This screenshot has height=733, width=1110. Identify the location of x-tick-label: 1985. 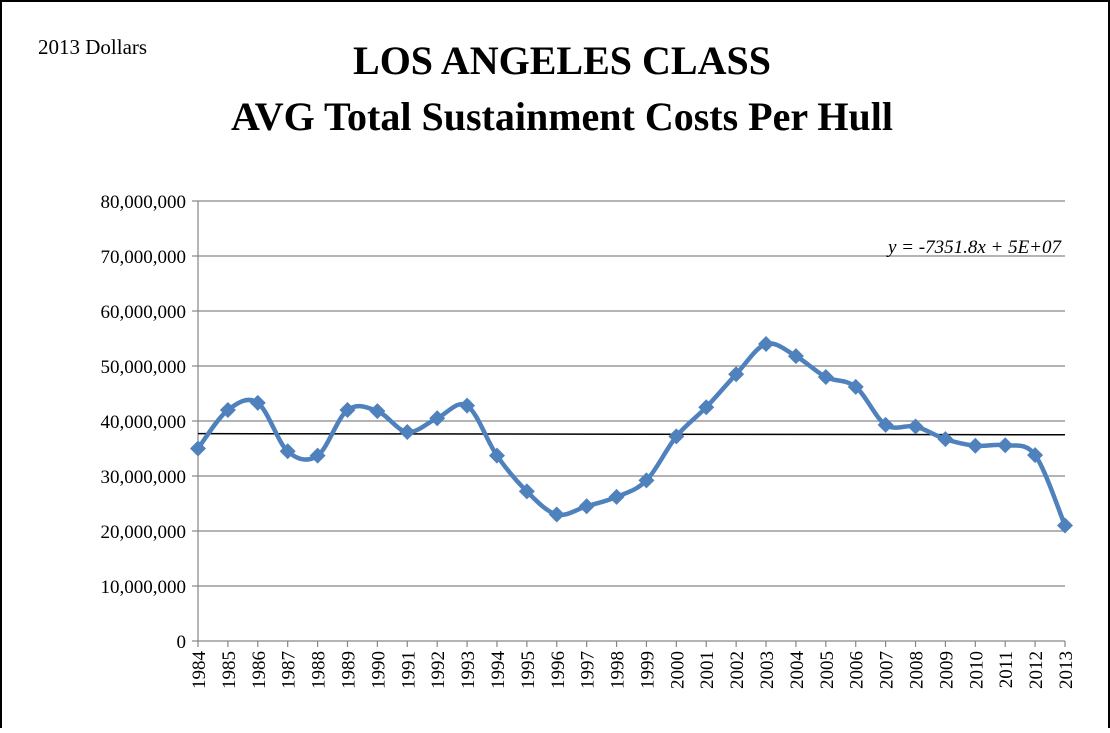
(229, 670).